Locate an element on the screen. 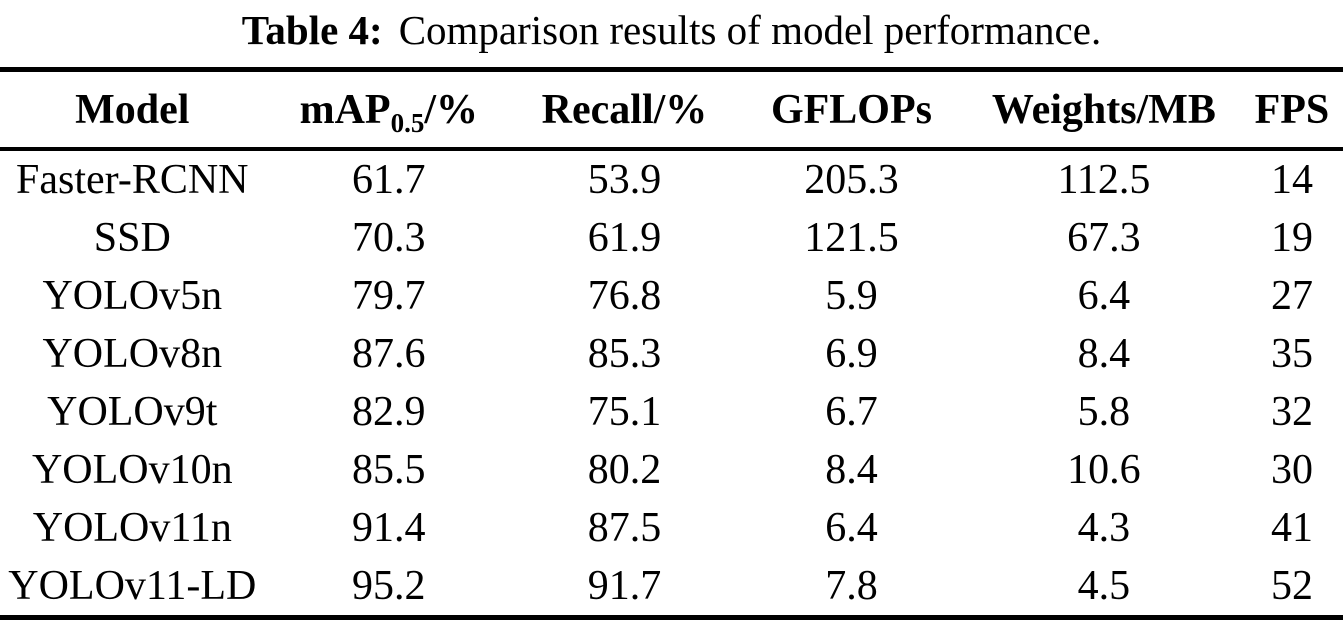 The image size is (1343, 631). table-row: SSD 70.3 61.9 121.5 67.3 19 is located at coordinates (671, 238).